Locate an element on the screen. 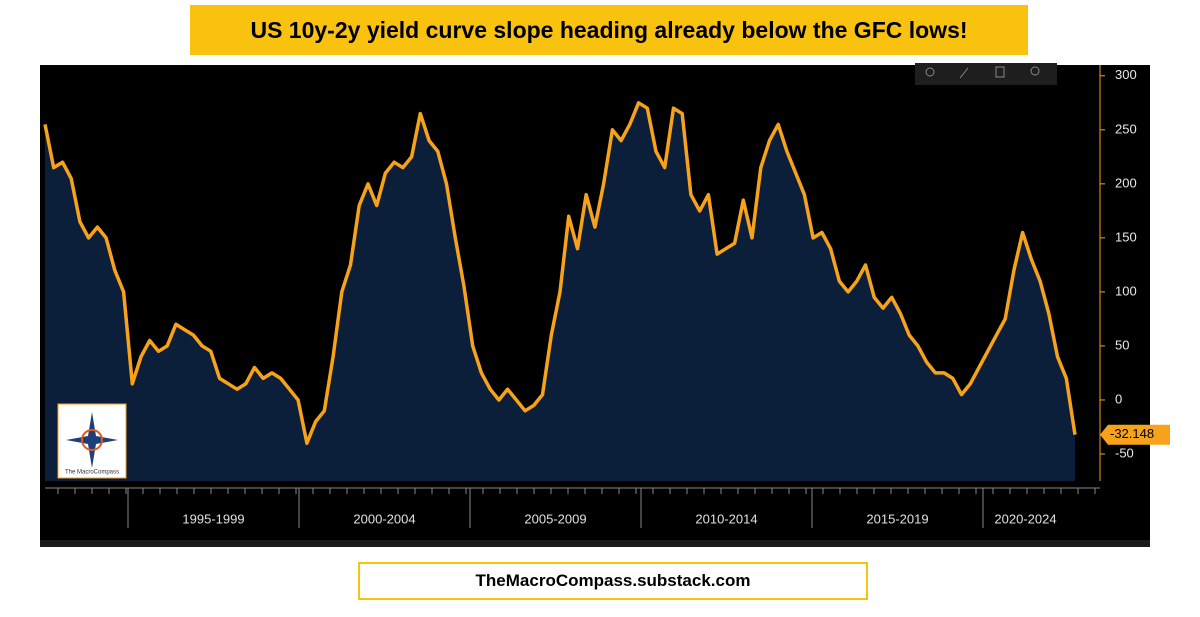 The height and width of the screenshot is (617, 1200). footer-banner: TheMacroCompass.substack.com is located at coordinates (613, 581).